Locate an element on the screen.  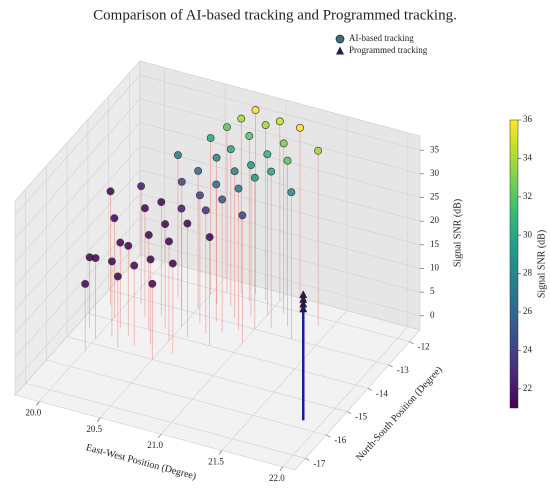
colorbar-tick-label: 28 is located at coordinates (528, 273).